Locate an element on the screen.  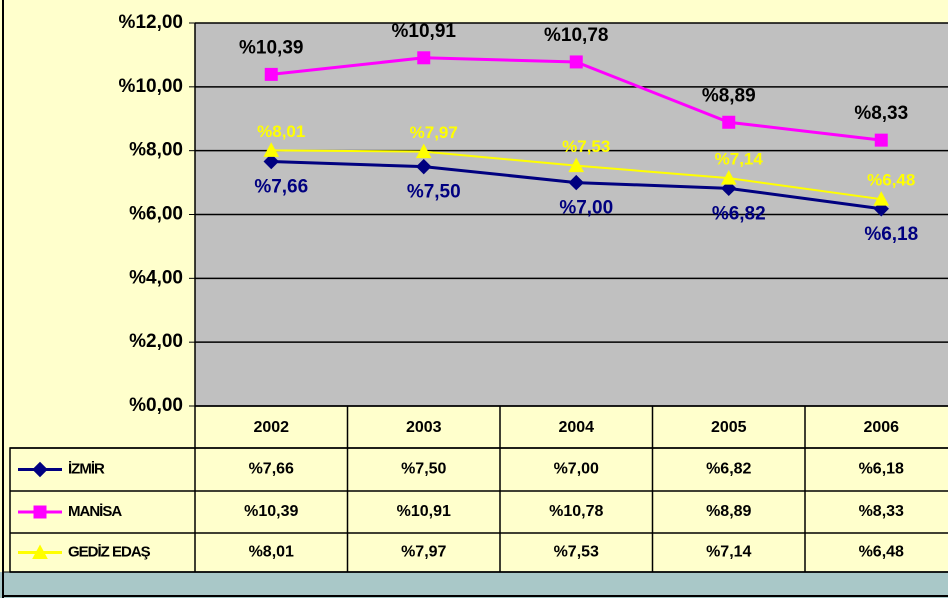
data-label: %8,01 is located at coordinates (281, 131).